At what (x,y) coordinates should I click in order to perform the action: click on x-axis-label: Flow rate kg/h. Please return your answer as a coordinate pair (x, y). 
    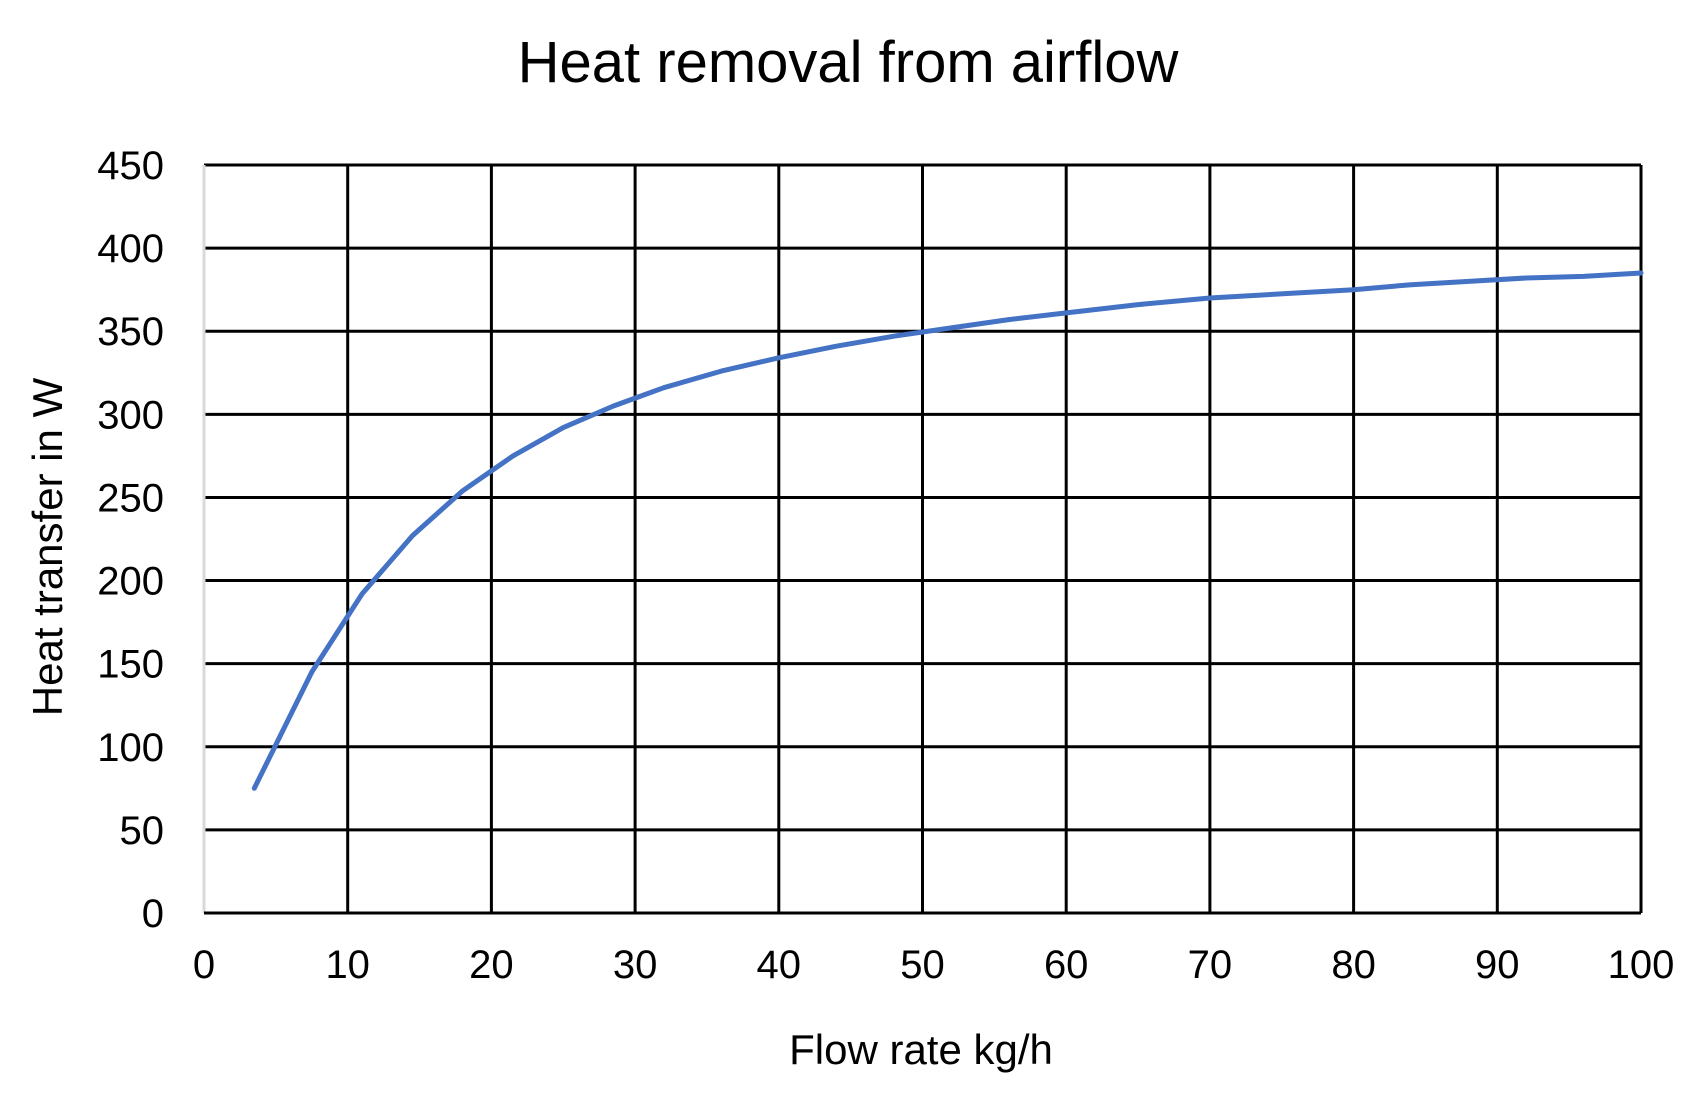
    Looking at the image, I should click on (921, 1049).